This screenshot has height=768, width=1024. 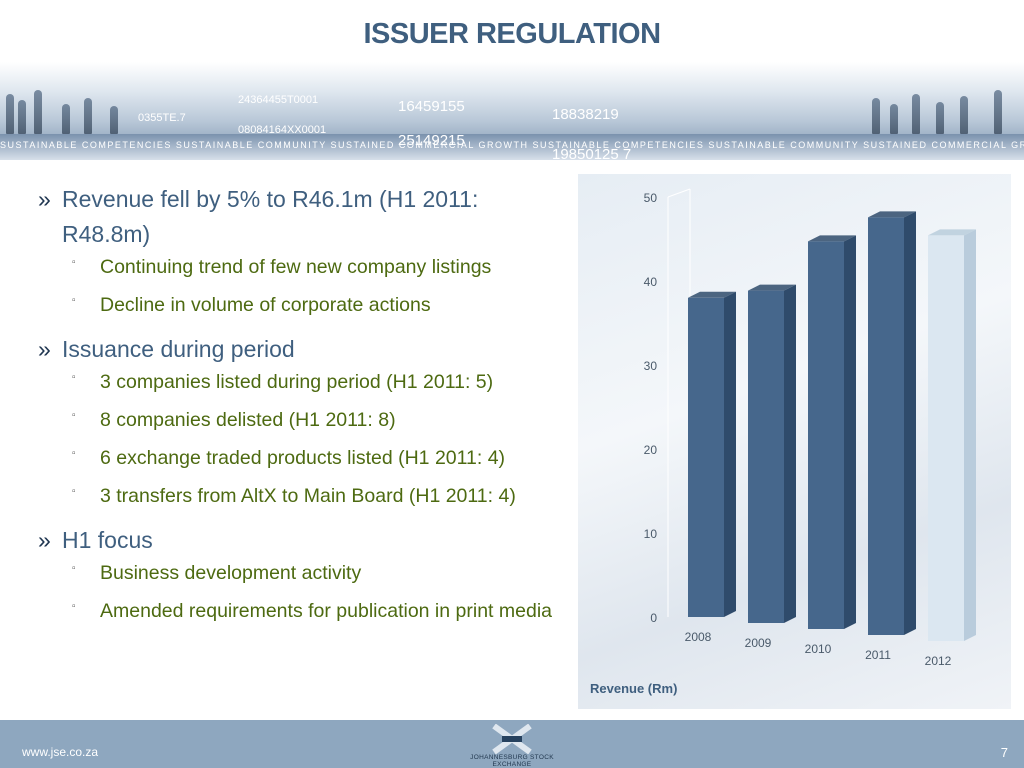 I want to click on sub-bullet-item: ▫ Business development activity, so click(x=217, y=573).